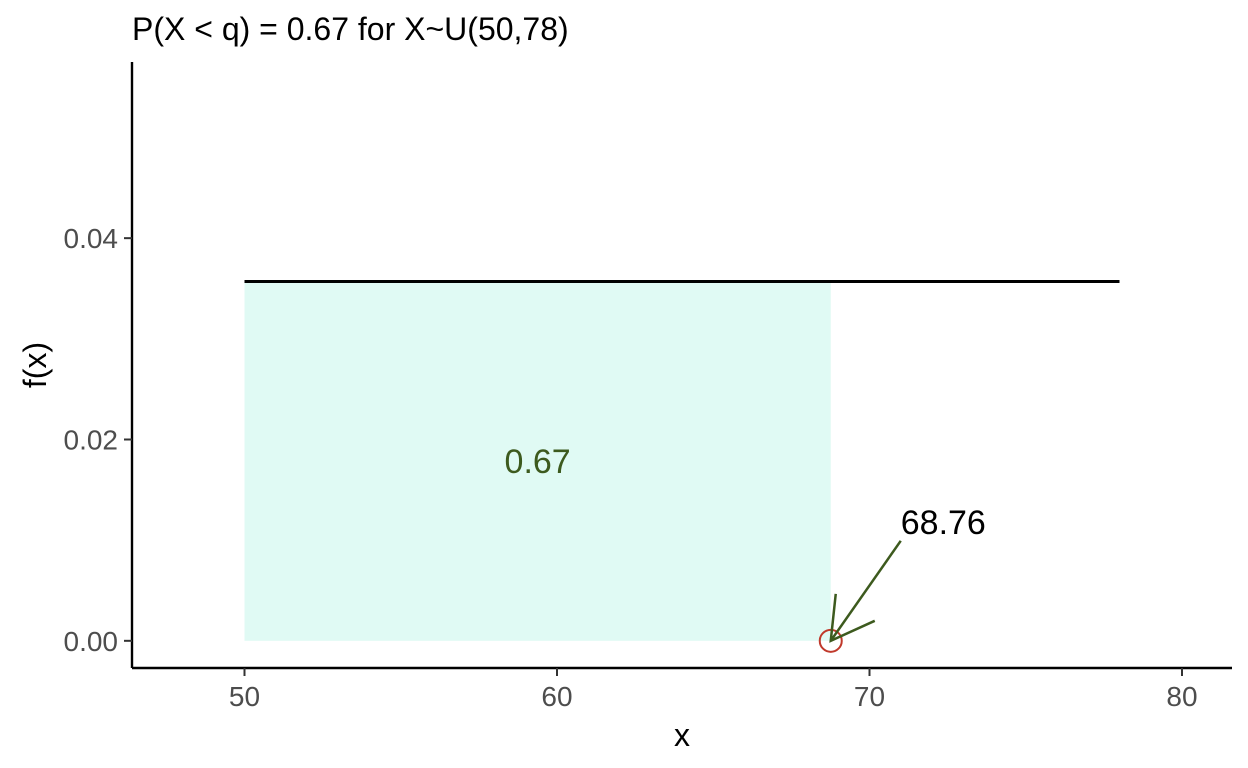  Describe the element at coordinates (943, 523) in the screenshot. I see `quantile-label: 68.76` at that location.